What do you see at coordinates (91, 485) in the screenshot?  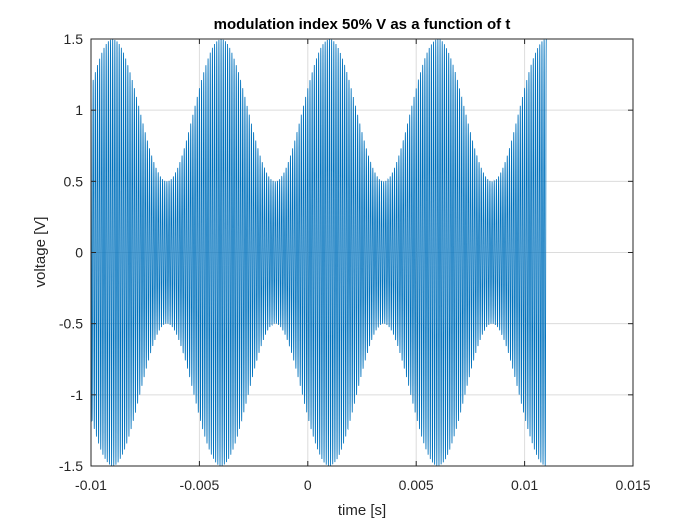 I see `x-tick-label: -0.01` at bounding box center [91, 485].